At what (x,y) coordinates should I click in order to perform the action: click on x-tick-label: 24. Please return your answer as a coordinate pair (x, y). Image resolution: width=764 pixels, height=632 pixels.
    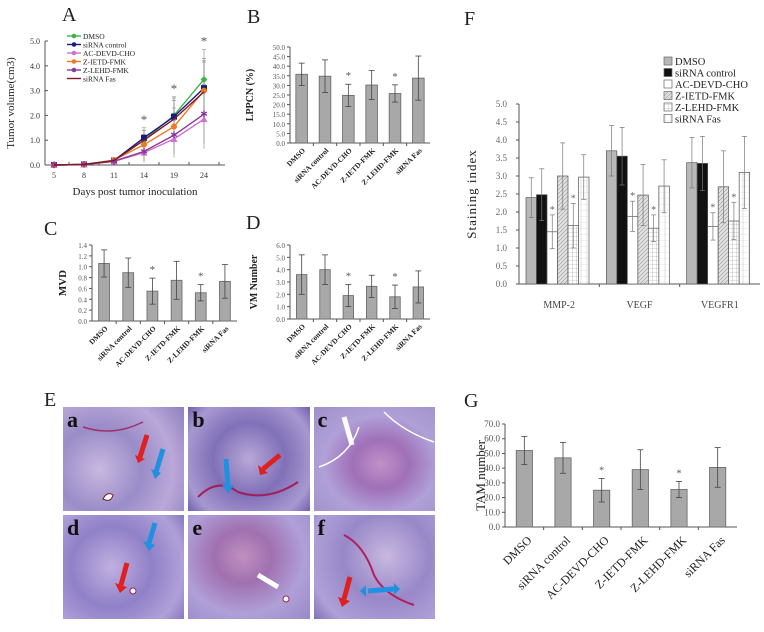
    Looking at the image, I should click on (204, 175).